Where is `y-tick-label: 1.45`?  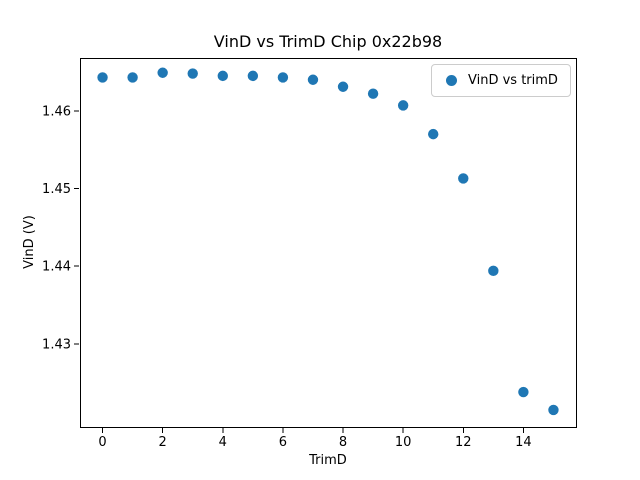 y-tick-label: 1.45 is located at coordinates (56, 189).